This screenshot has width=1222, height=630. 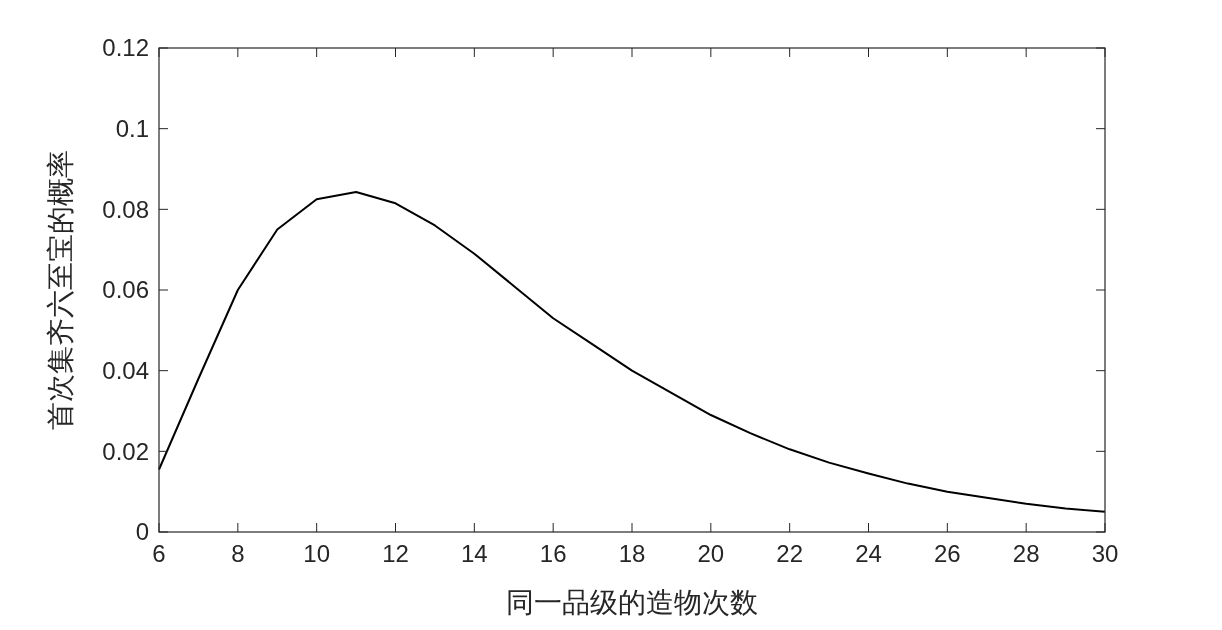 I want to click on y-tick-label: 0, so click(x=142, y=532).